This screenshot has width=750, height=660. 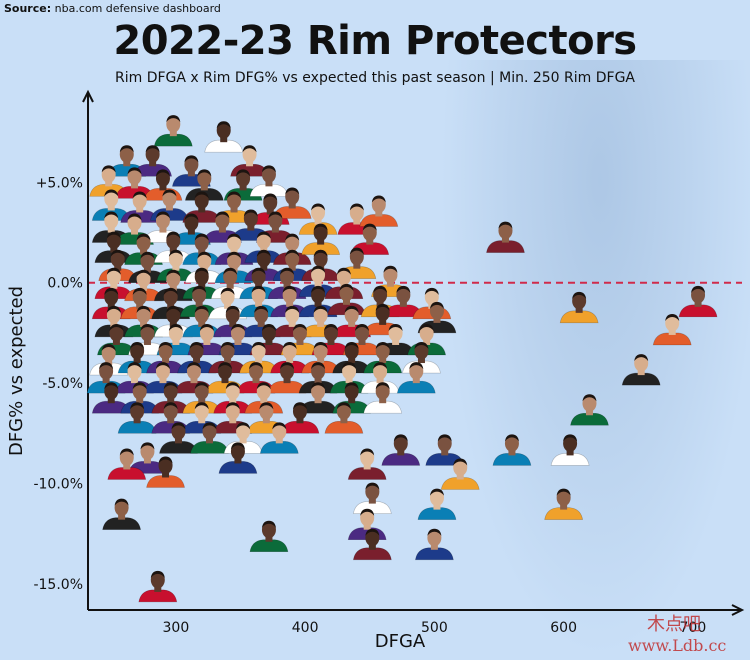 What do you see at coordinates (434, 628) in the screenshot?
I see `x-tick-label: 500` at bounding box center [434, 628].